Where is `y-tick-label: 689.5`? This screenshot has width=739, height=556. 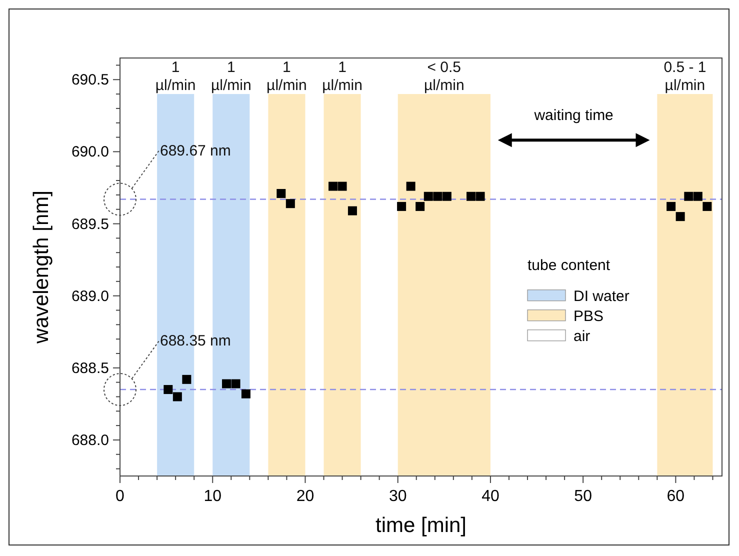 y-tick-label: 689.5 is located at coordinates (90, 224).